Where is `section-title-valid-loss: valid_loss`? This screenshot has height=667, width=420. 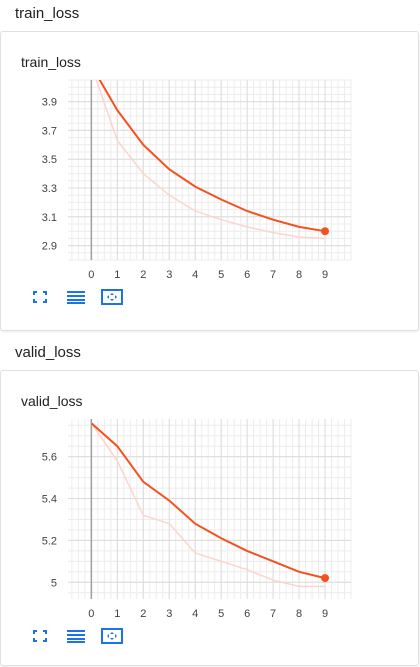 section-title-valid-loss: valid_loss is located at coordinates (48, 352).